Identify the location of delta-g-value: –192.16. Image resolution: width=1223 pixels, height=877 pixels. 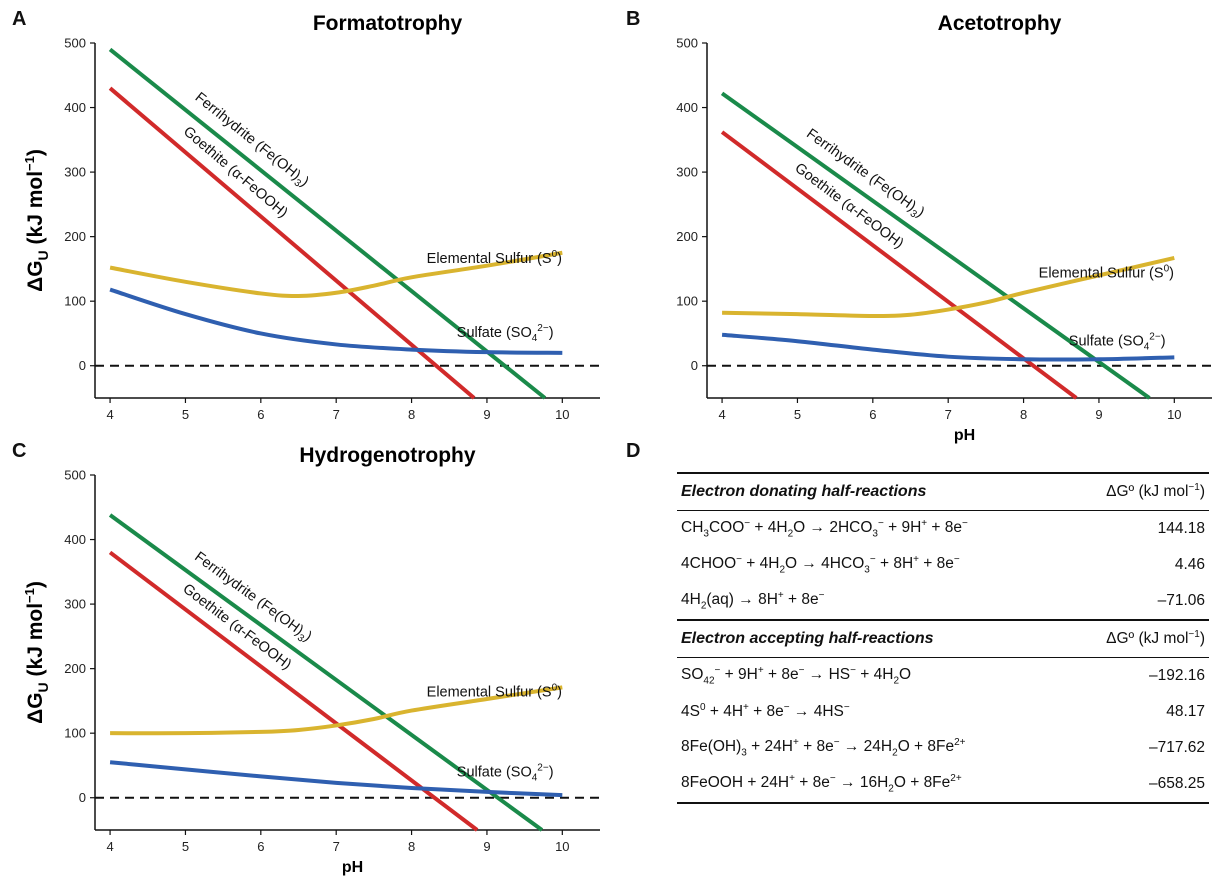
(1176, 675).